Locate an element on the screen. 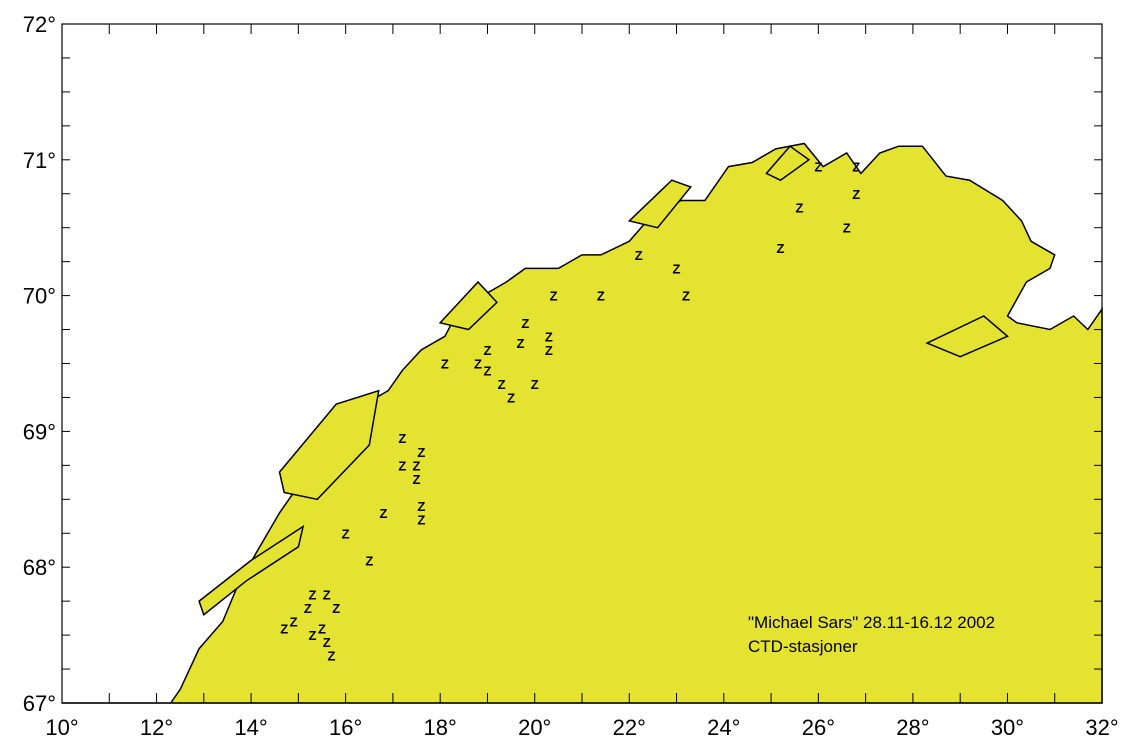 This screenshot has width=1125, height=749. y-tick-label: 69° is located at coordinates (39, 431).